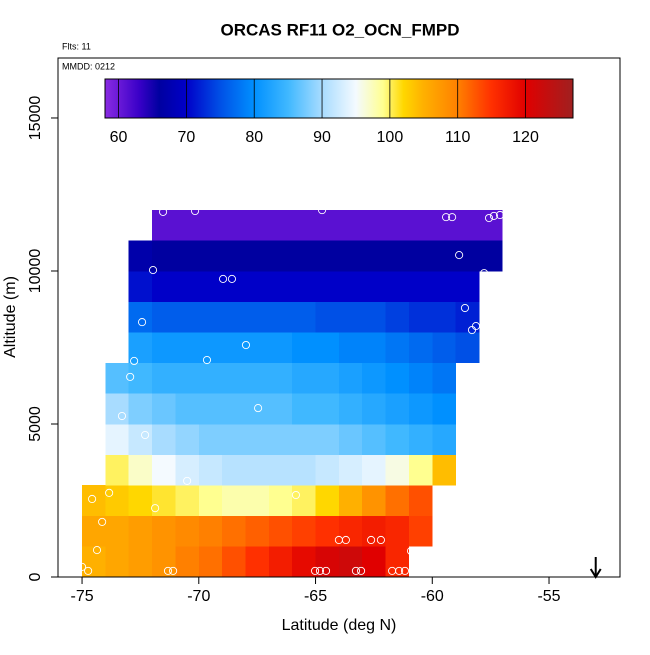 The width and height of the screenshot is (650, 655). Describe the element at coordinates (119, 137) in the screenshot. I see `colorbar-tick-label: 60` at that location.